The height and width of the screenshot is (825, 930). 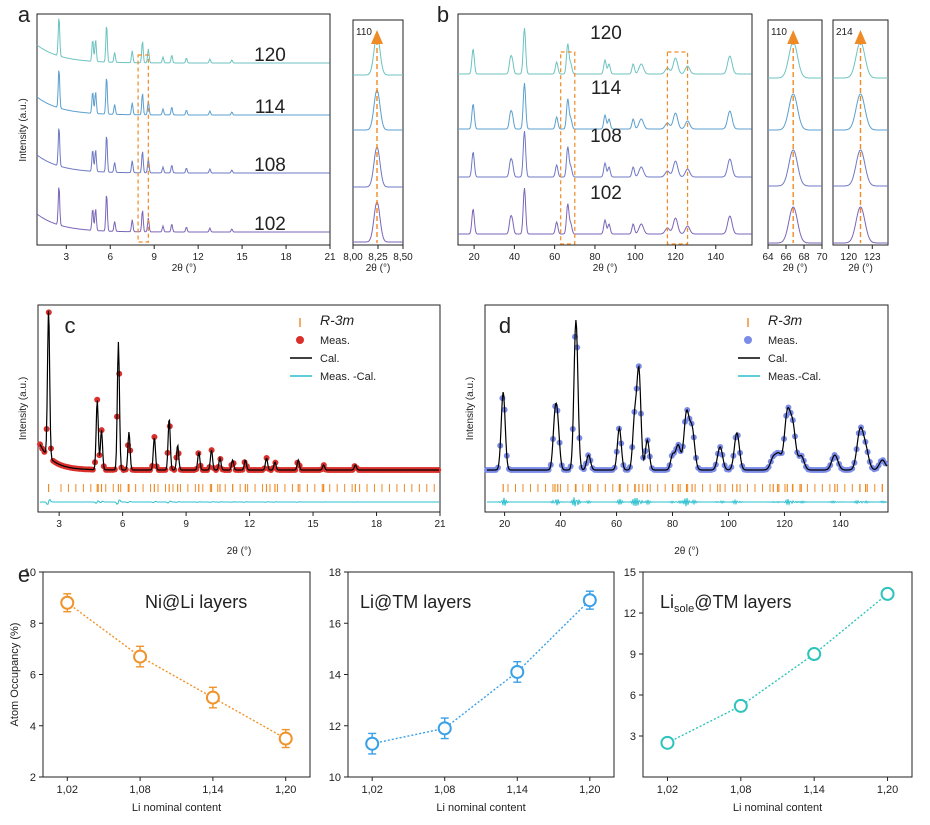 What do you see at coordinates (470, 408) in the screenshot?
I see `panel-d-ylabel: Intensity (a.u.)` at bounding box center [470, 408].